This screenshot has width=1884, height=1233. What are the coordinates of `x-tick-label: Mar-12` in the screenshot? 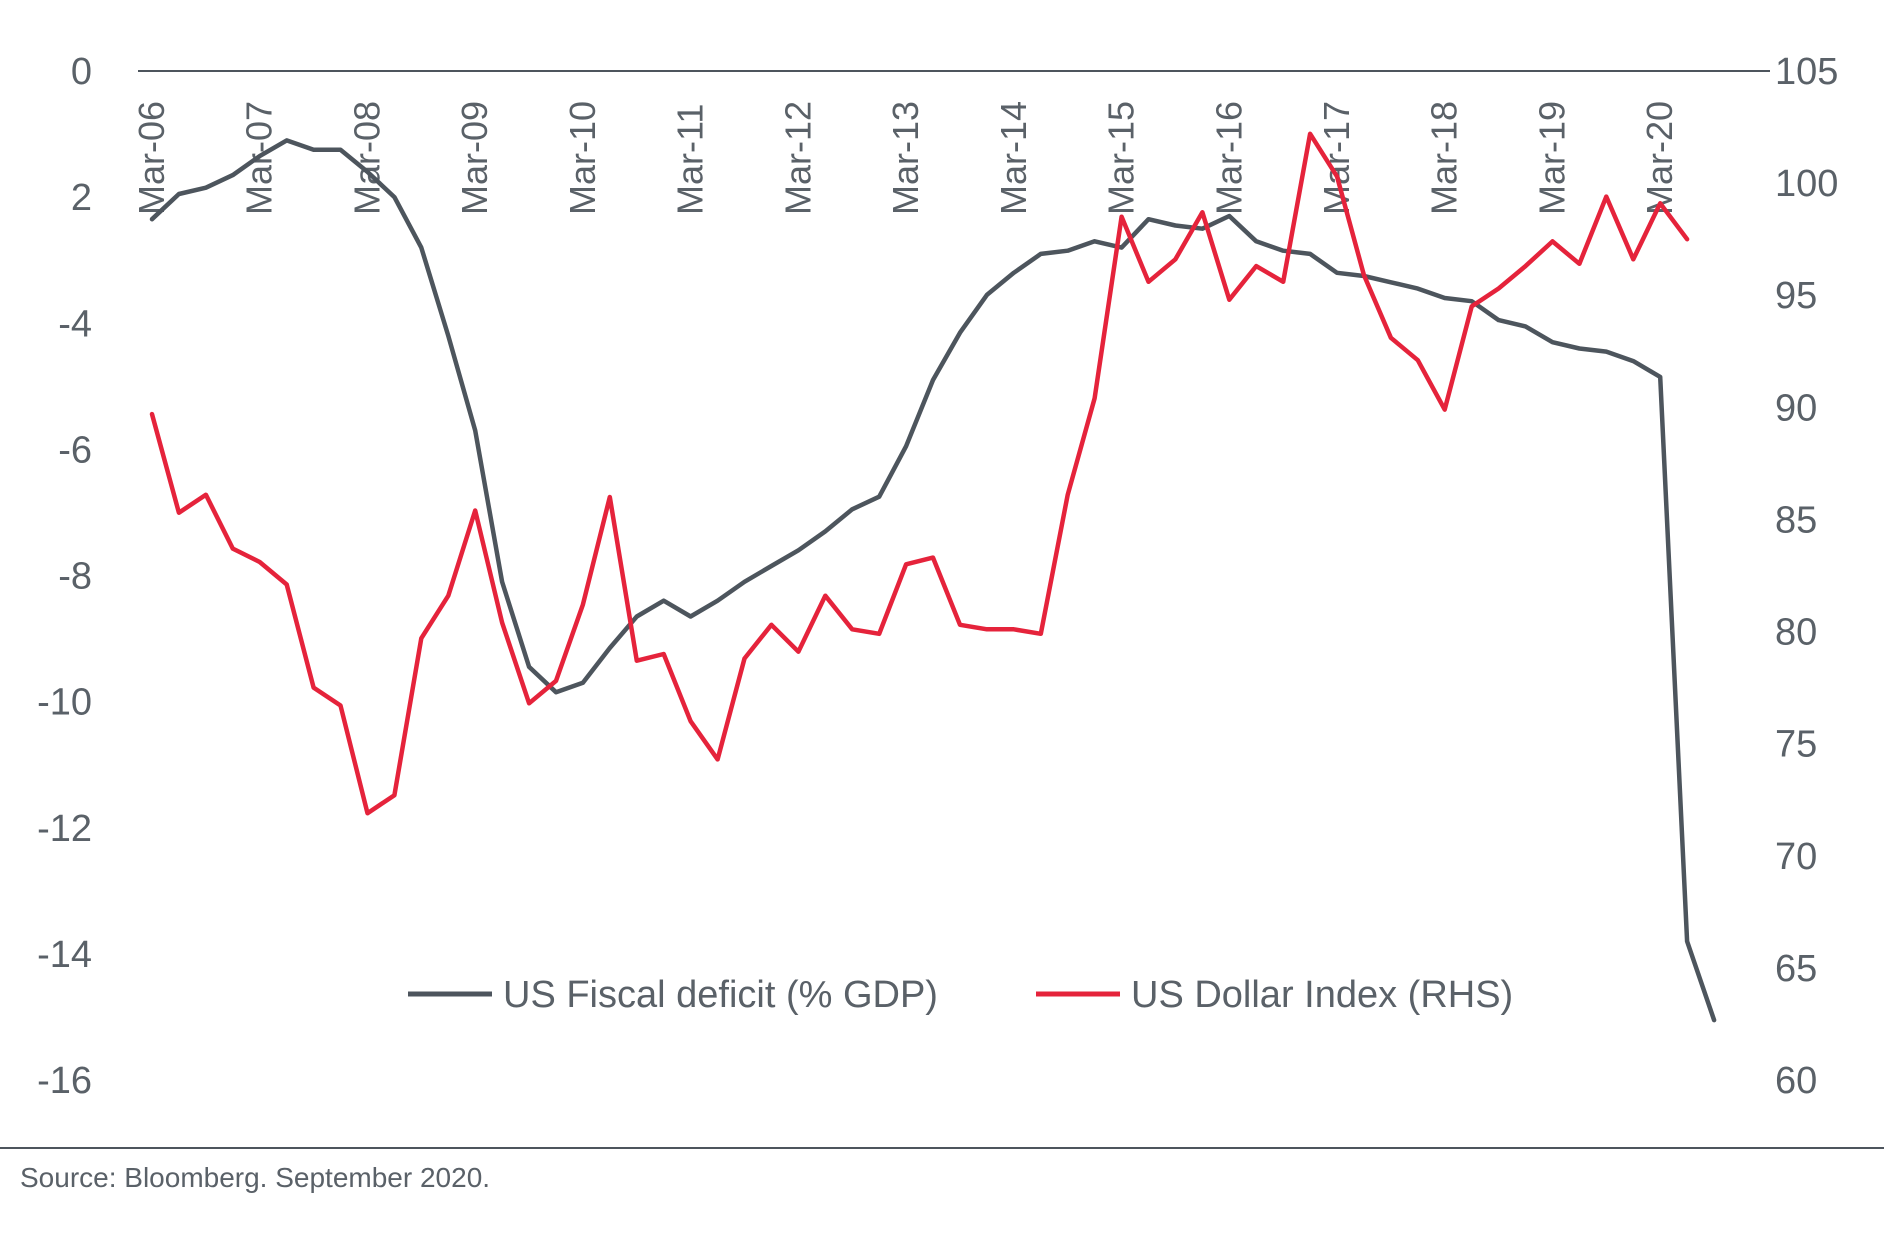 It's located at (797, 158).